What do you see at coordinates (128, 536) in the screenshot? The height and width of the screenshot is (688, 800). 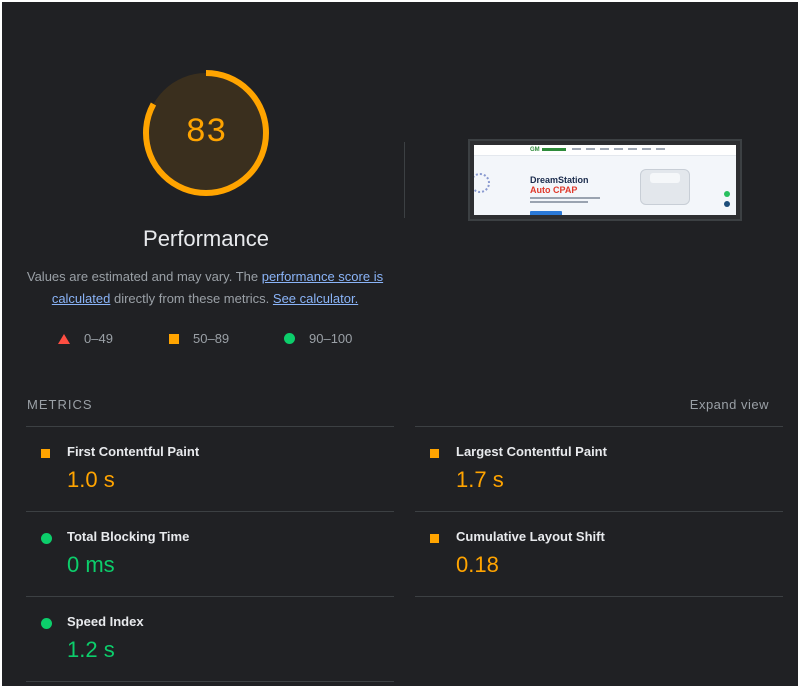 I see `metric-label: Total Blocking Time` at bounding box center [128, 536].